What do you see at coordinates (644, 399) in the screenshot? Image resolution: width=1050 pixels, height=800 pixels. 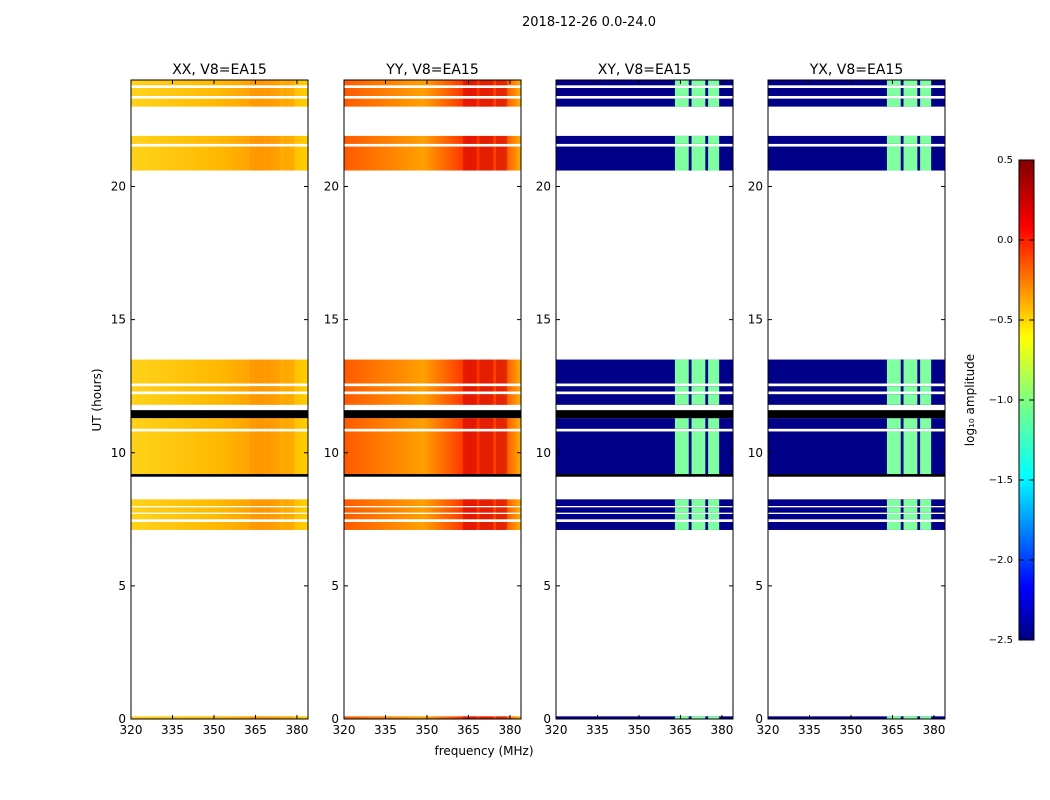 I see `panel-frame` at bounding box center [644, 399].